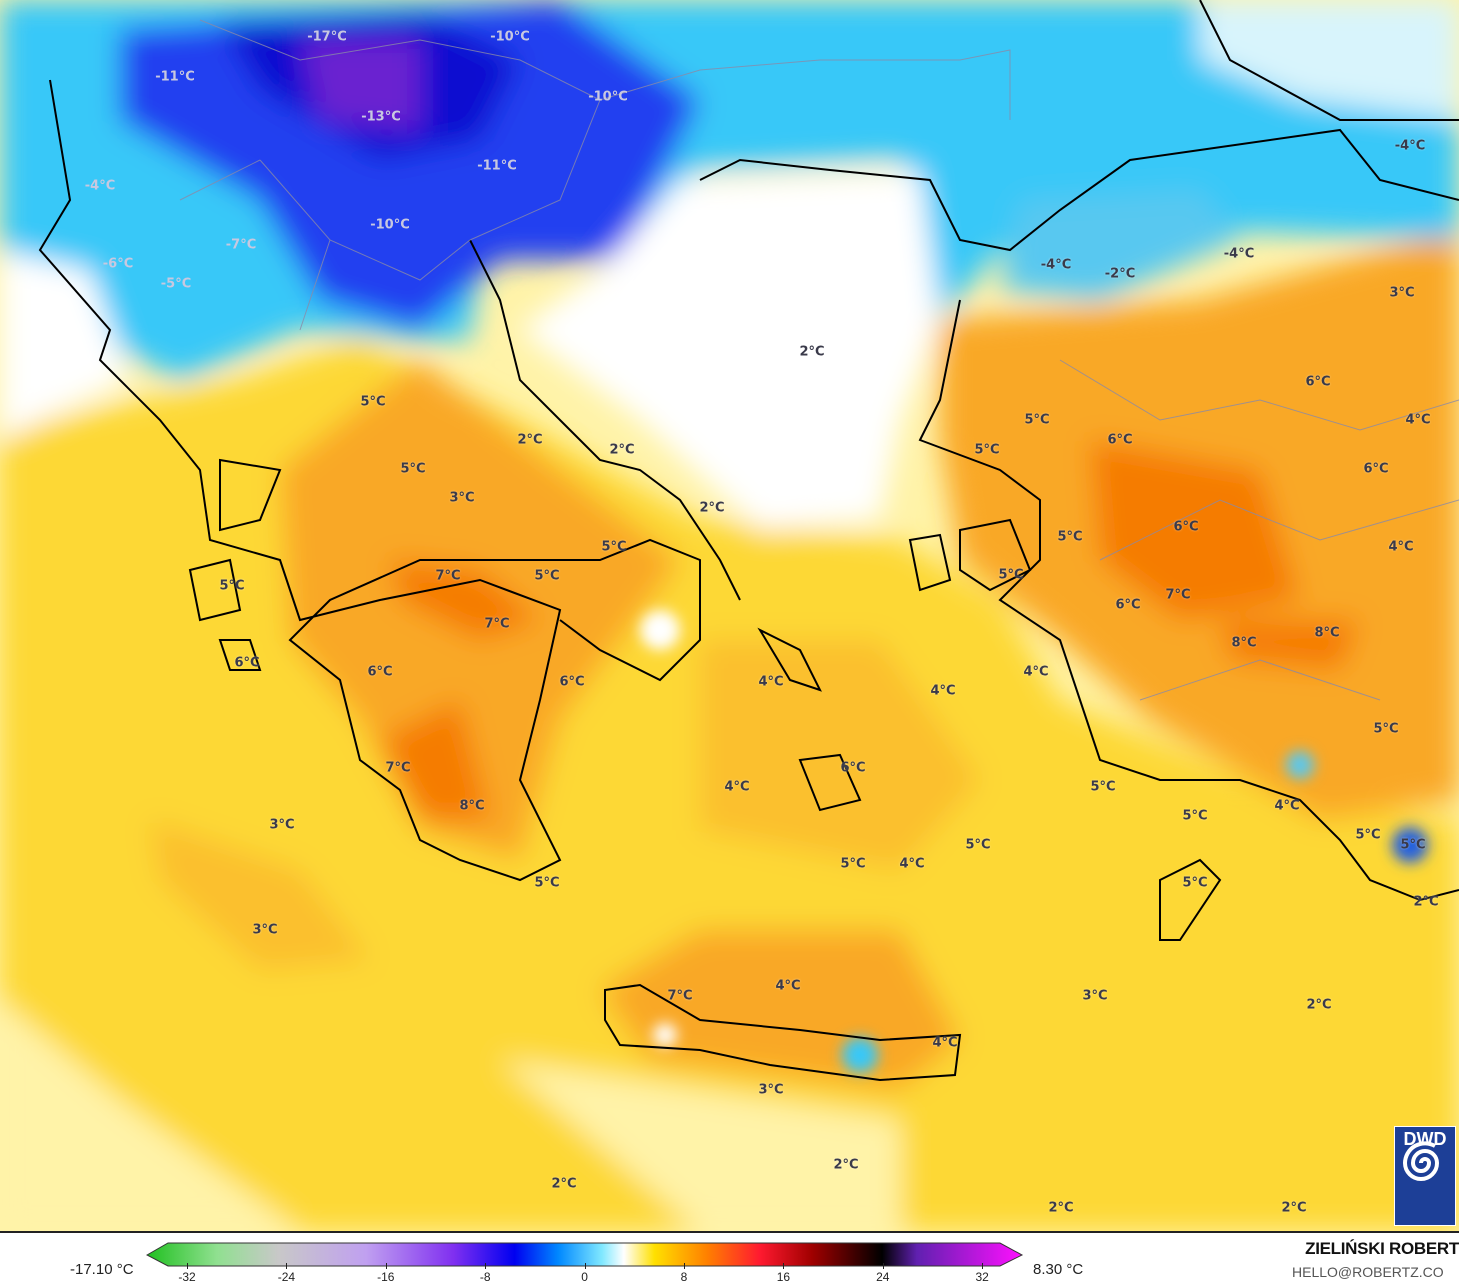  I want to click on colorbar-tick-label: 0, so click(584, 1277).